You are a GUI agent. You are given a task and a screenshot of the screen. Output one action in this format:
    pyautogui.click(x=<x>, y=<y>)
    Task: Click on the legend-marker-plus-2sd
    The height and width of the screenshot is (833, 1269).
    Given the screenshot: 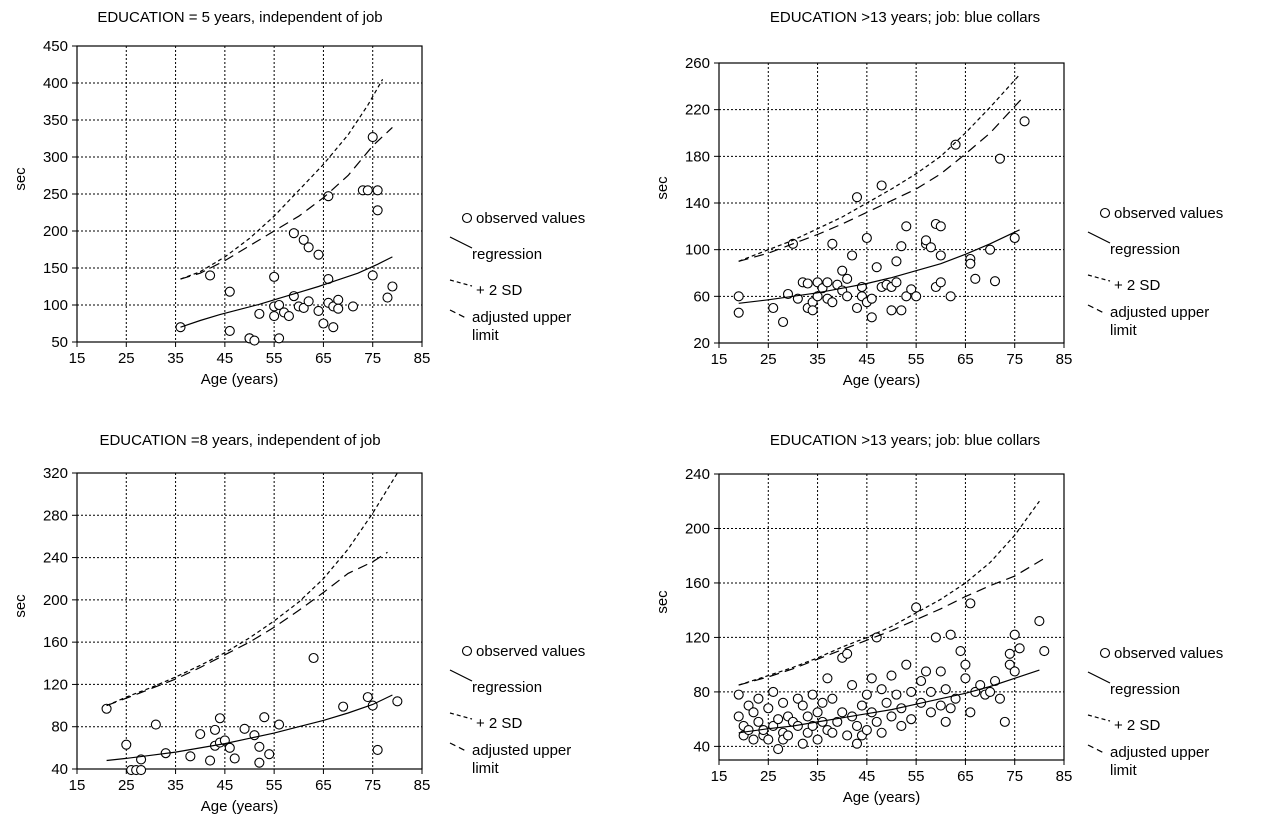 What is the action you would take?
    pyautogui.click(x=461, y=283)
    